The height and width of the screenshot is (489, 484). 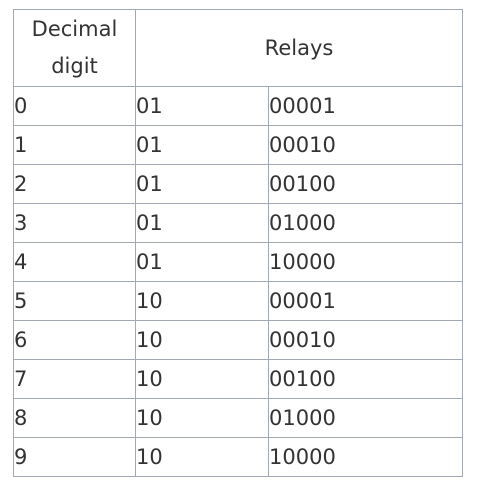 I want to click on header-relays: Relays, so click(x=299, y=48).